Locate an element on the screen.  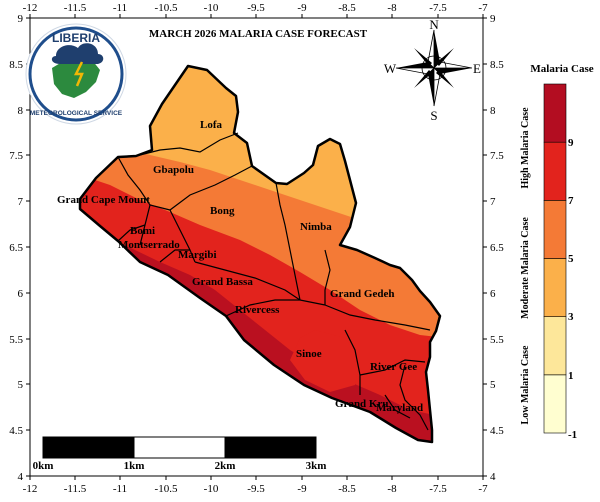
x-tick-bottom: -10.5 is located at coordinates (166, 489).